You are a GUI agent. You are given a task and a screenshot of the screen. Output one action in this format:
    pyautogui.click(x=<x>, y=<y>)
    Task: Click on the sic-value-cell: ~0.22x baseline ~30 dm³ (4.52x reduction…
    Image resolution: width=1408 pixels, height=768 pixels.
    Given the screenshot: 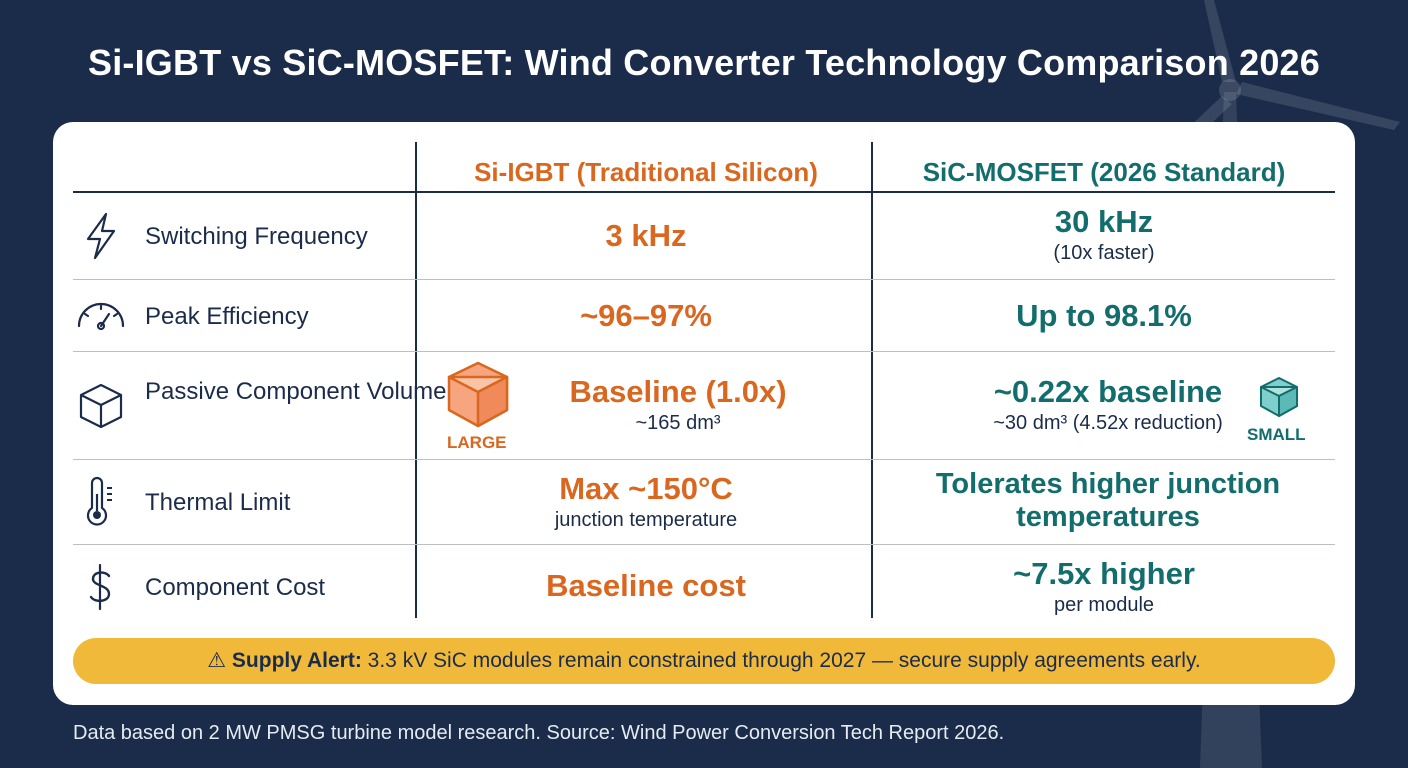 What is the action you would take?
    pyautogui.click(x=1108, y=405)
    